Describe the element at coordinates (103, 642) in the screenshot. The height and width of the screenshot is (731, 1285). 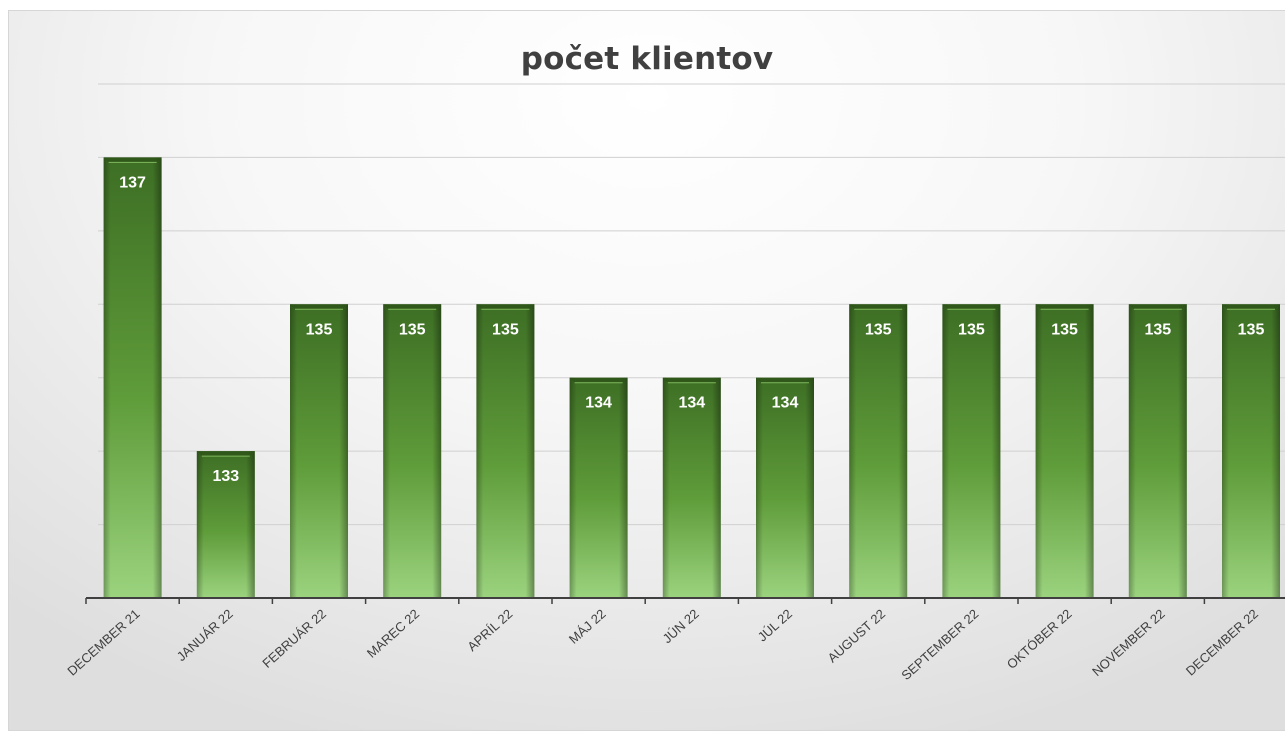
I see `x-tick-label: DECEMBER 21` at that location.